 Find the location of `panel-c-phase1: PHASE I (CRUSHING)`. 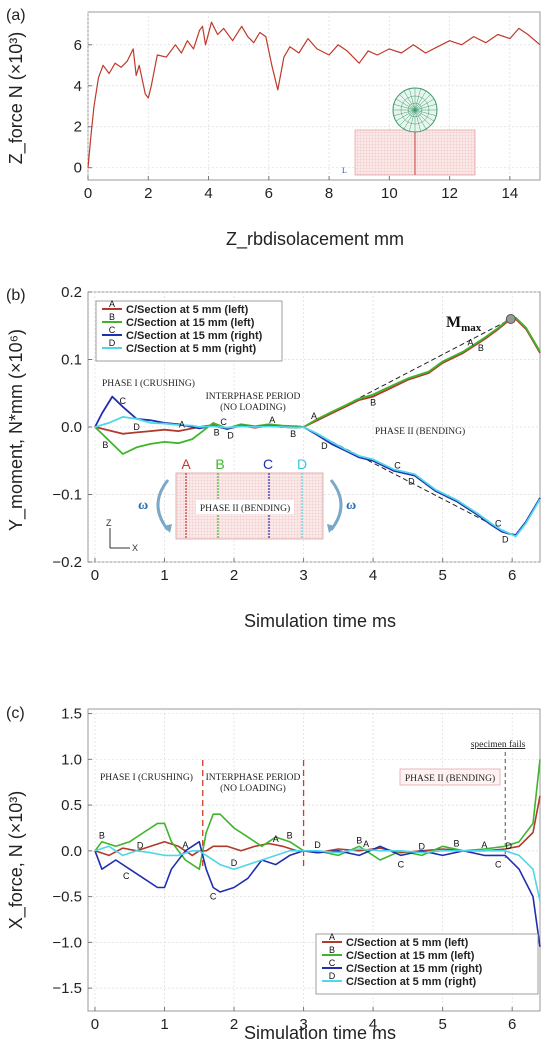

panel-c-phase1: PHASE I (CRUSHING) is located at coordinates (146, 777).